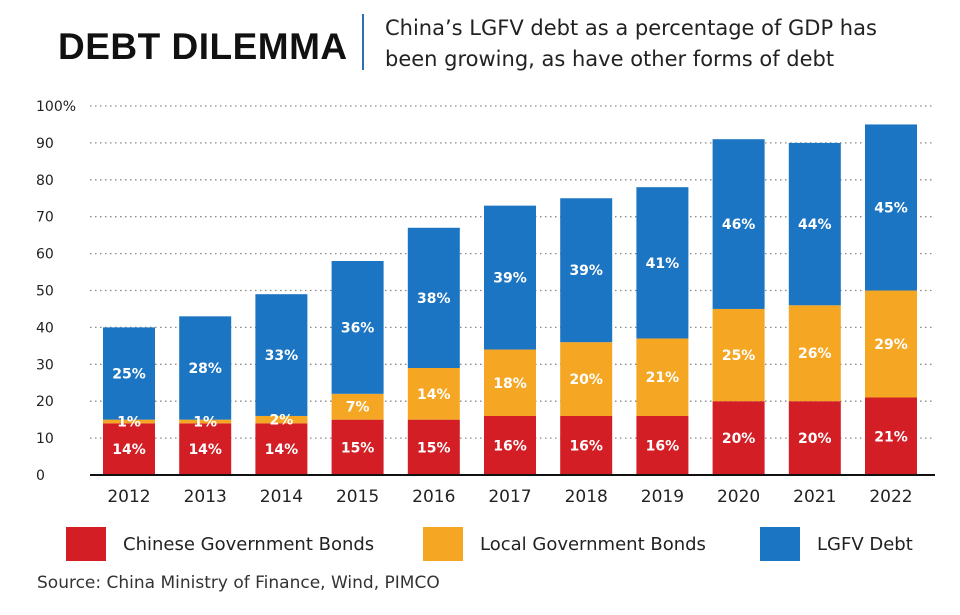  Describe the element at coordinates (865, 544) in the screenshot. I see `legend-label: LGFV Debt` at that location.